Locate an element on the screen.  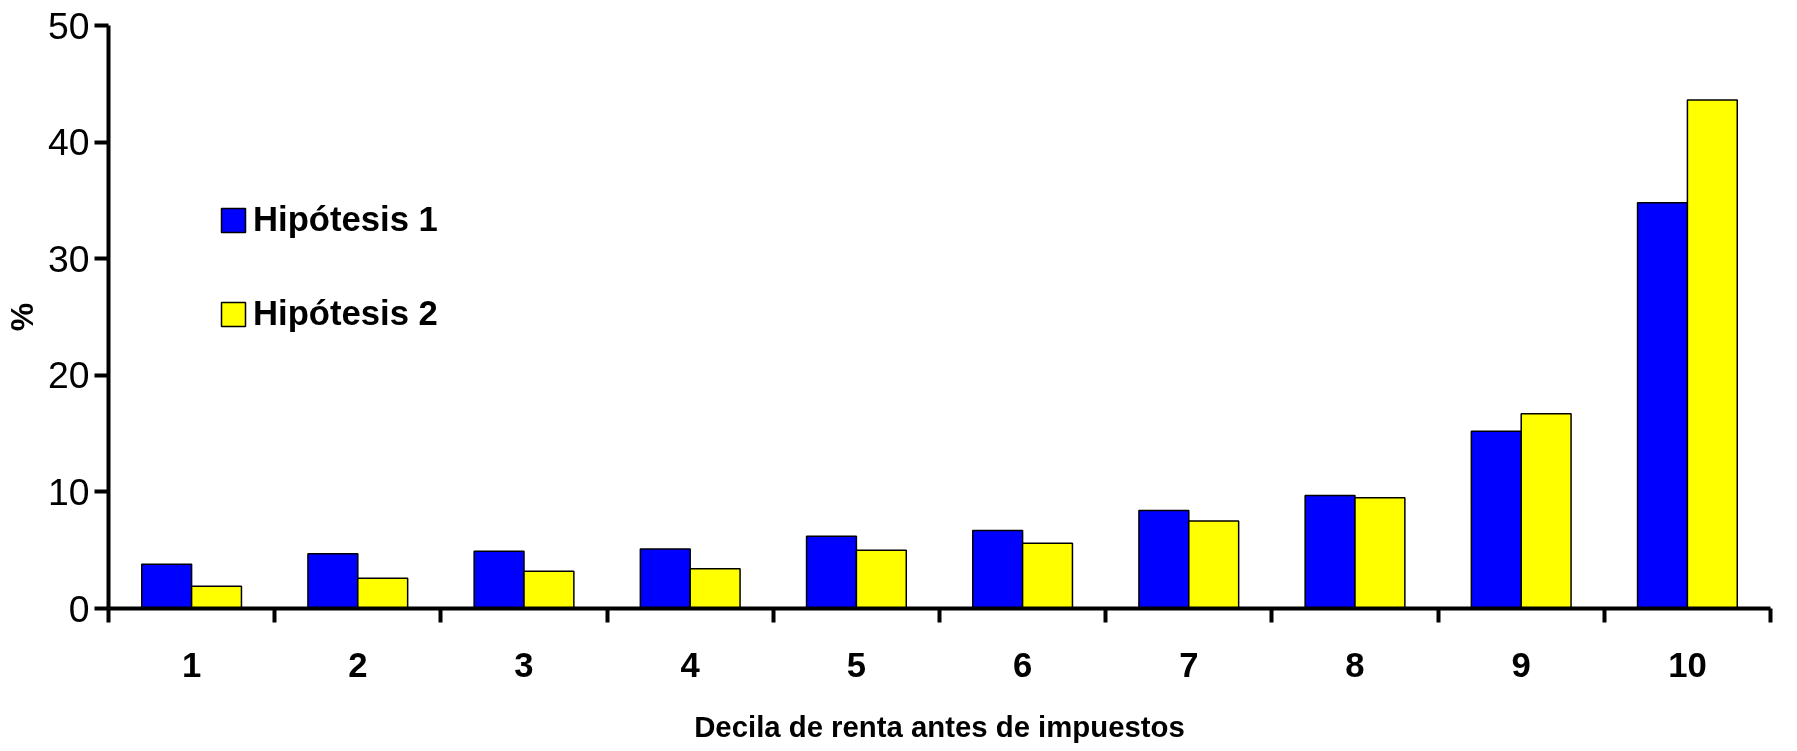
x-tick-label: 8 is located at coordinates (1355, 664).